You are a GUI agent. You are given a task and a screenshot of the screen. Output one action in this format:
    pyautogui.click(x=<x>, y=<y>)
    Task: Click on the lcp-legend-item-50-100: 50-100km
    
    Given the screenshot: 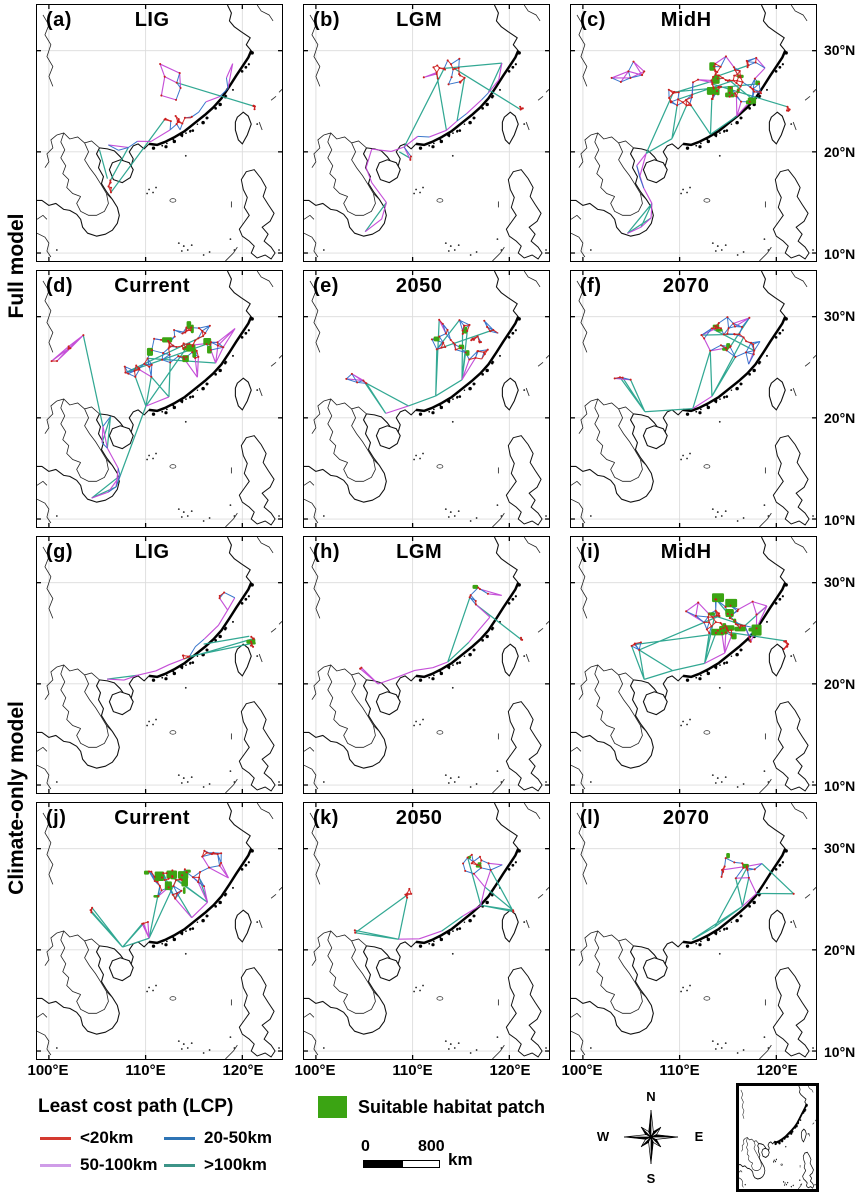 What is the action you would take?
    pyautogui.click(x=99, y=1165)
    